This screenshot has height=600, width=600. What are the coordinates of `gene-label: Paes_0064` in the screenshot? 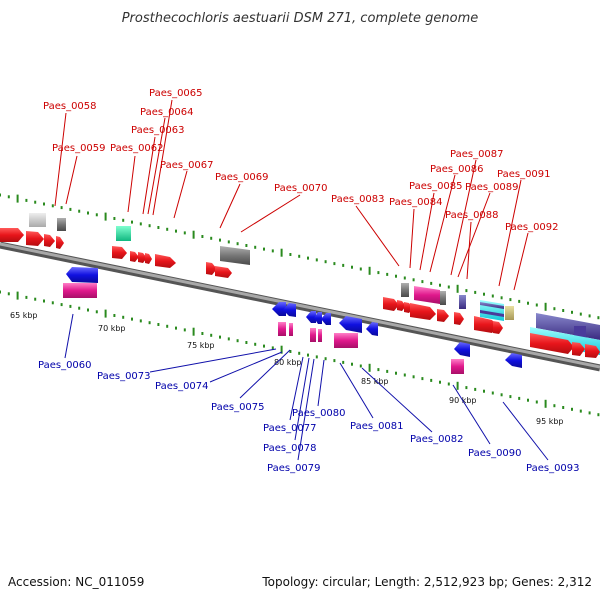 It's located at (167, 112).